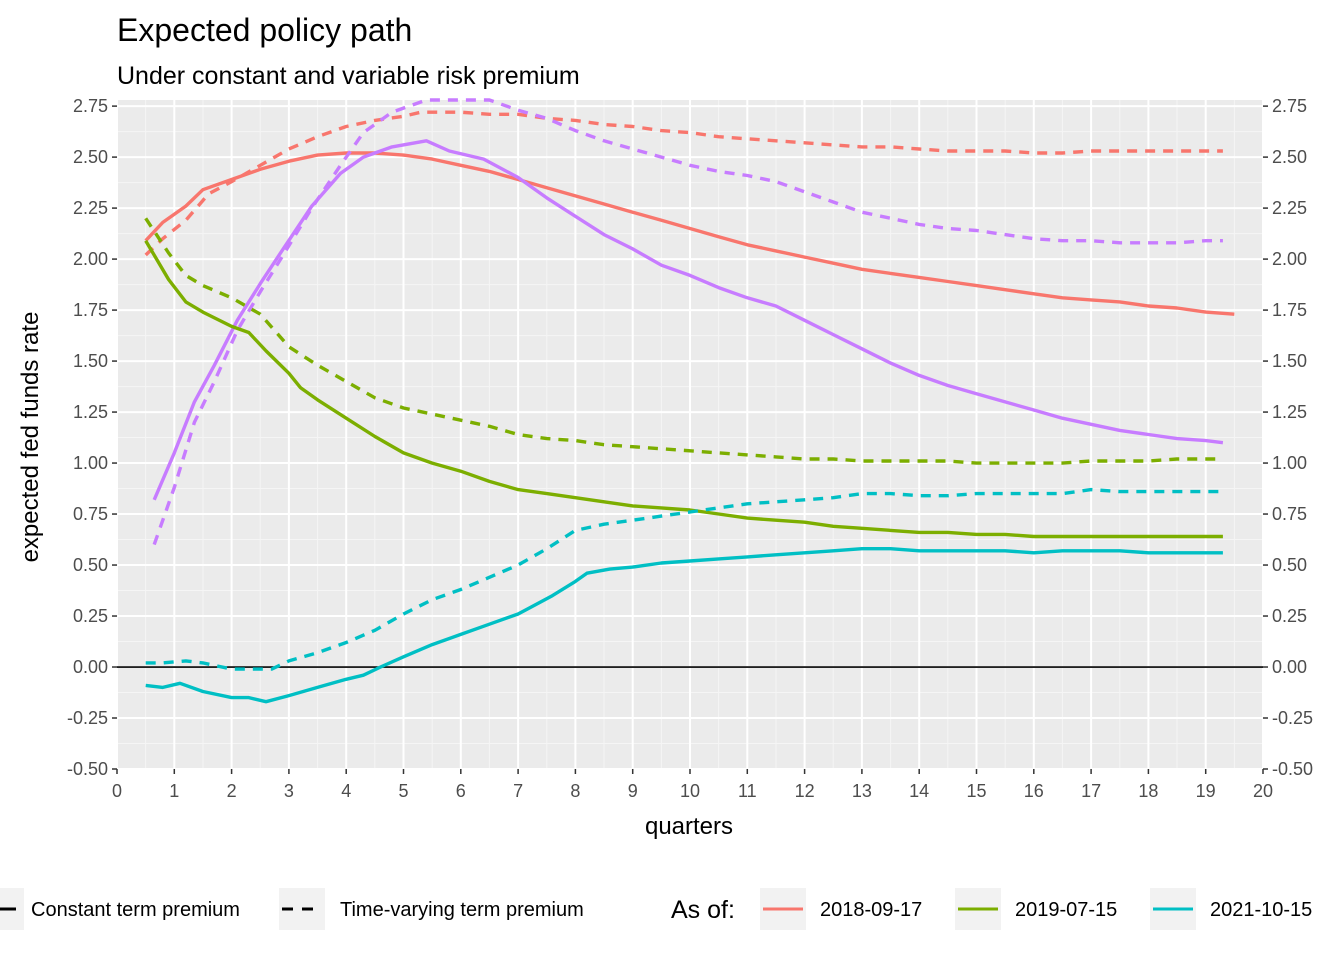  I want to click on chart-subtitle: Under constant and variable risk premium, so click(348, 76).